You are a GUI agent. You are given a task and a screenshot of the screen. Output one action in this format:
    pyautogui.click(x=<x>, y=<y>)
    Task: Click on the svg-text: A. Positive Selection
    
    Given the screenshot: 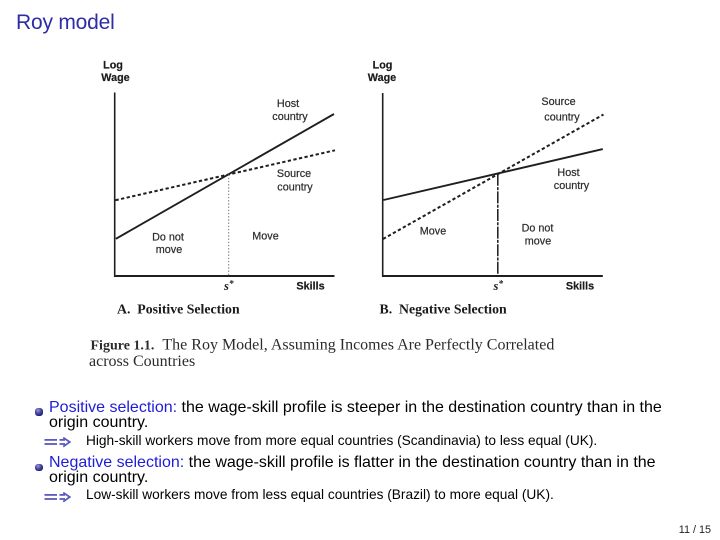 What is the action you would take?
    pyautogui.click(x=178, y=309)
    